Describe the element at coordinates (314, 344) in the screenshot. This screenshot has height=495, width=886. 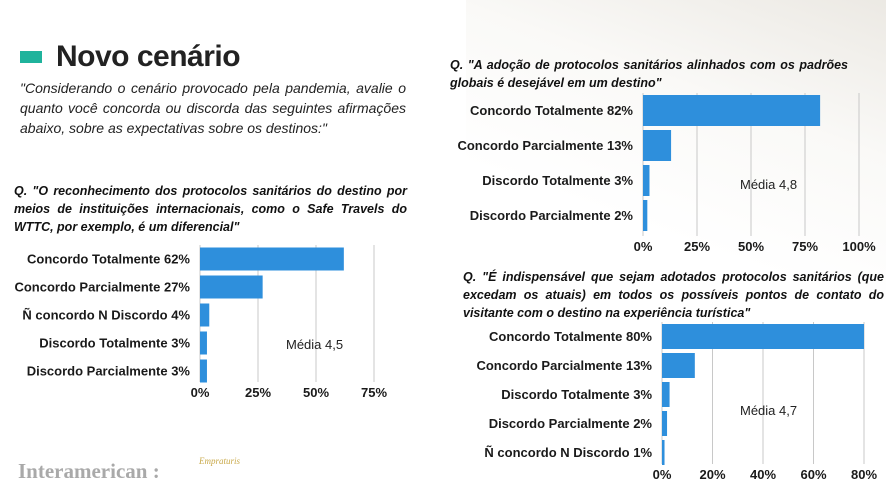
I see `mean-annotation: Média 4,5` at that location.